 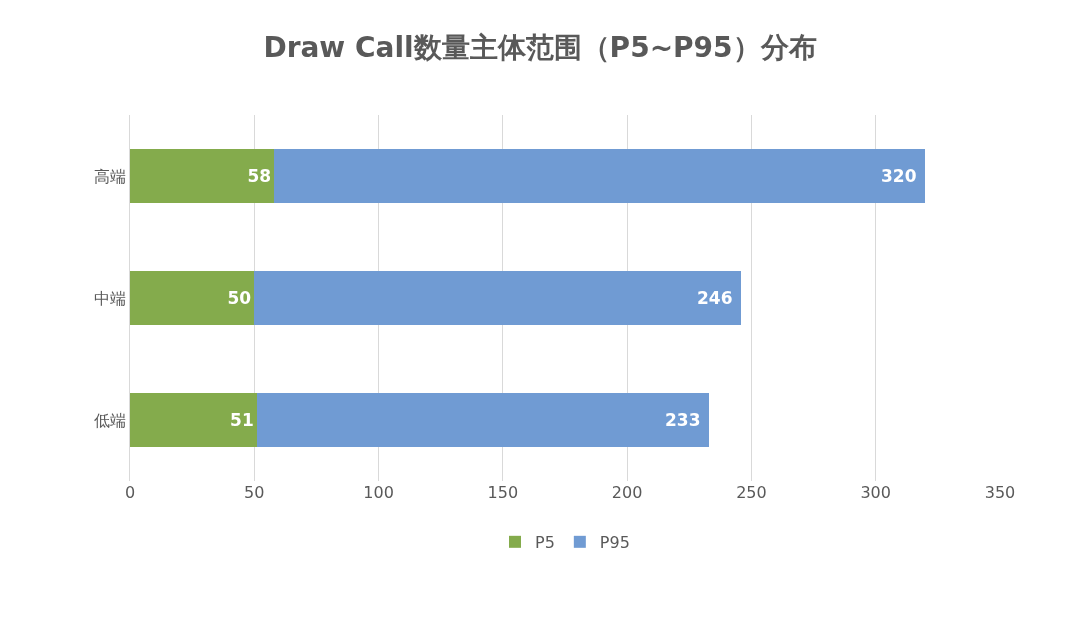 I want to click on data-label: 51, so click(x=242, y=420).